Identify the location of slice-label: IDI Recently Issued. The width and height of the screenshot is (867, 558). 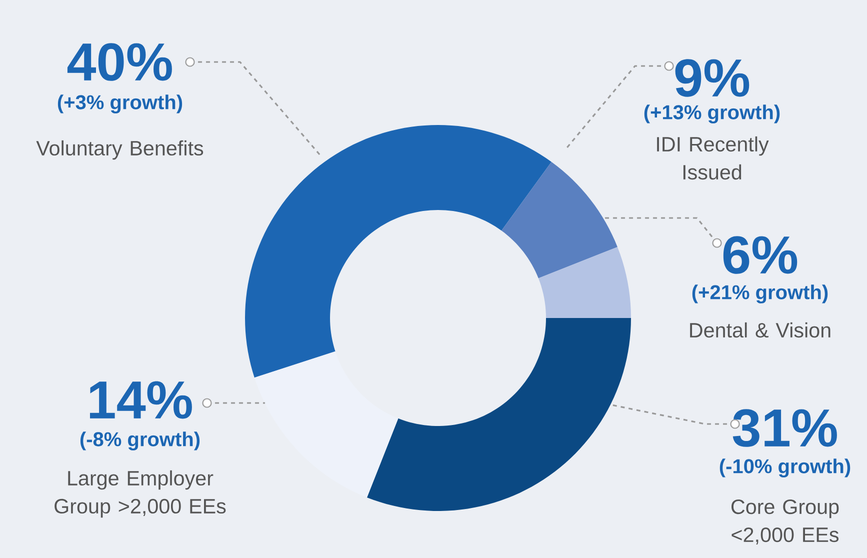
(713, 158).